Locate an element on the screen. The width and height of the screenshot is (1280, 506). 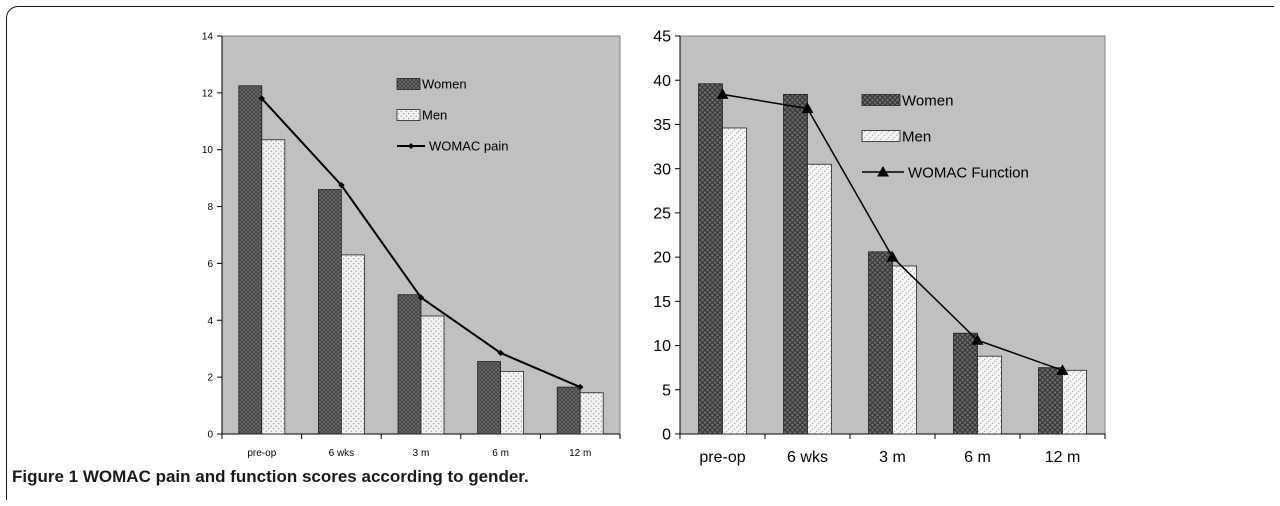
y-tick-label: 40 is located at coordinates (662, 81).